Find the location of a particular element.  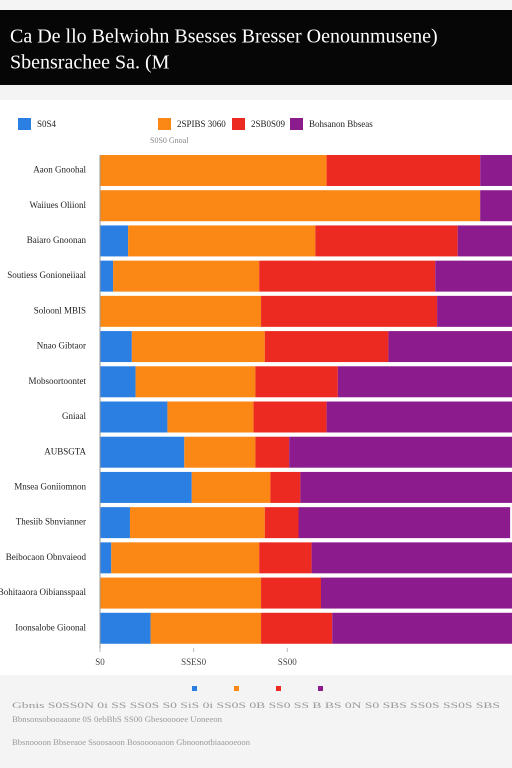

y-tick-label: Soloonl MBIS is located at coordinates (60, 310).